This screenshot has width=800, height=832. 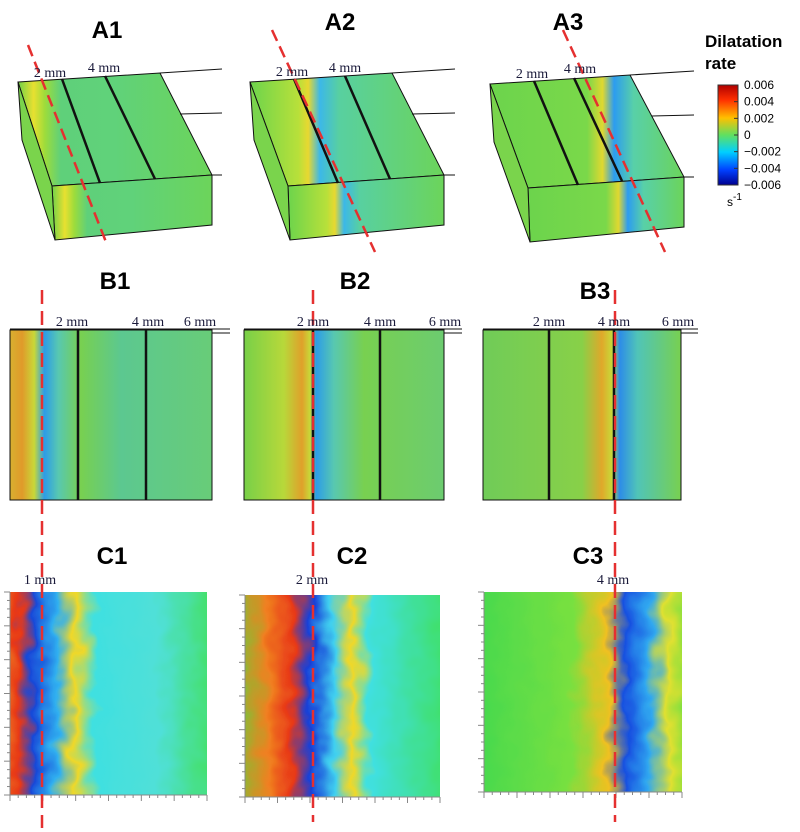 I want to click on panel-a1, so click(x=120, y=143).